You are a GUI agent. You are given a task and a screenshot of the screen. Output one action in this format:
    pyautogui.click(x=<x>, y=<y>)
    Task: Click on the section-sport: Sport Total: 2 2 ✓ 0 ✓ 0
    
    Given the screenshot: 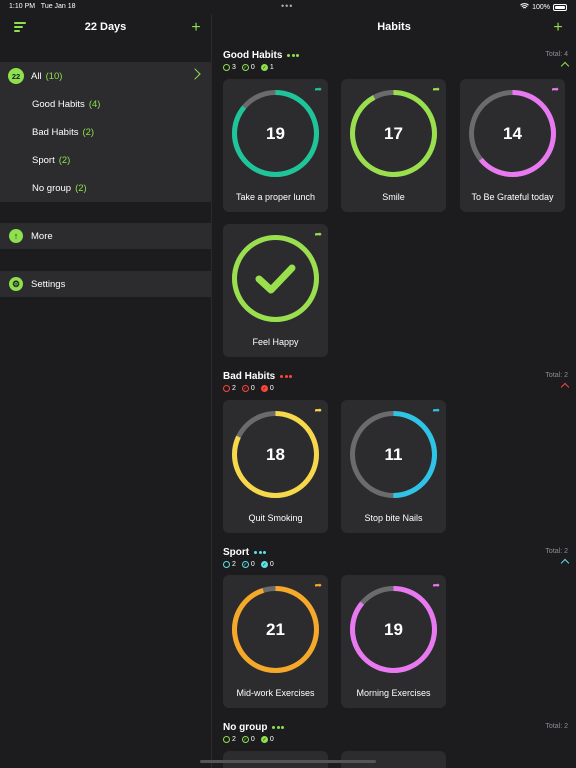 What is the action you would take?
    pyautogui.click(x=396, y=557)
    